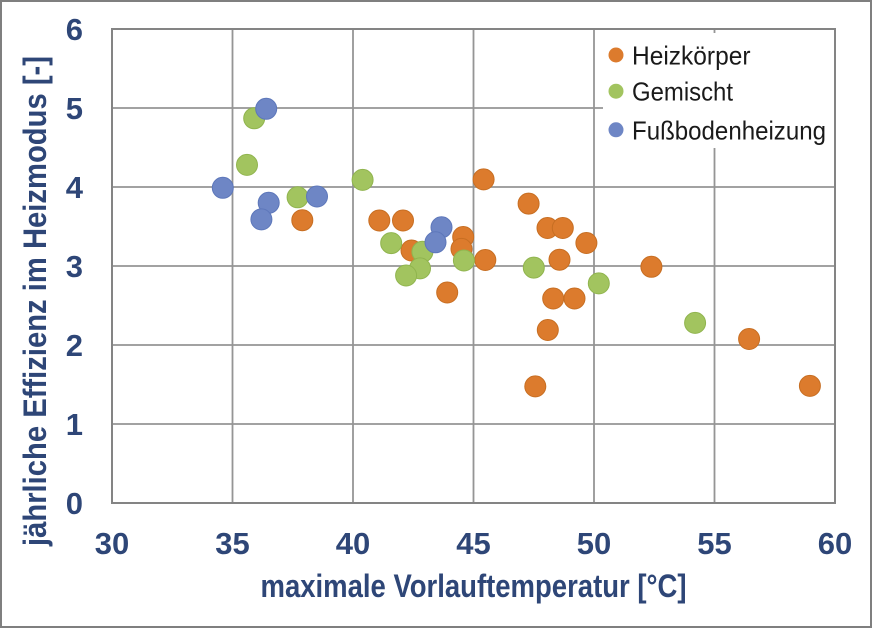 Image resolution: width=872 pixels, height=628 pixels. What do you see at coordinates (74, 266) in the screenshot?
I see `svg-text: 3` at bounding box center [74, 266].